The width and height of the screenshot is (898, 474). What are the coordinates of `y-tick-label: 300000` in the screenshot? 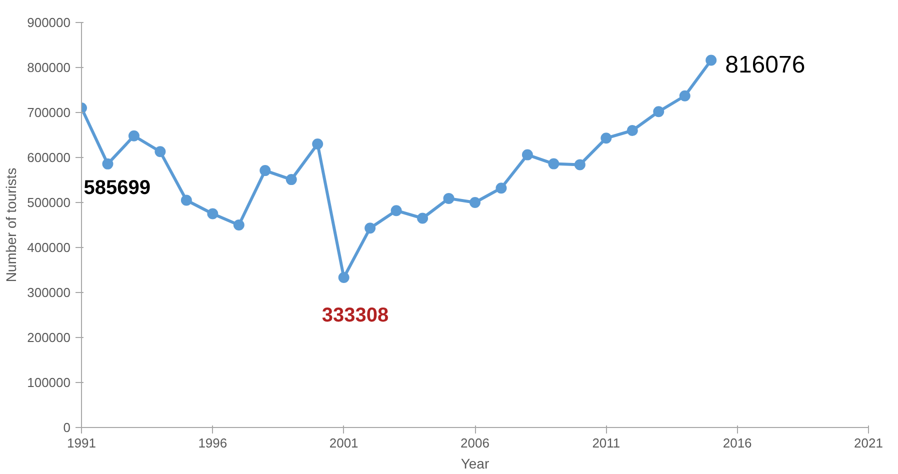 It's located at (49, 292).